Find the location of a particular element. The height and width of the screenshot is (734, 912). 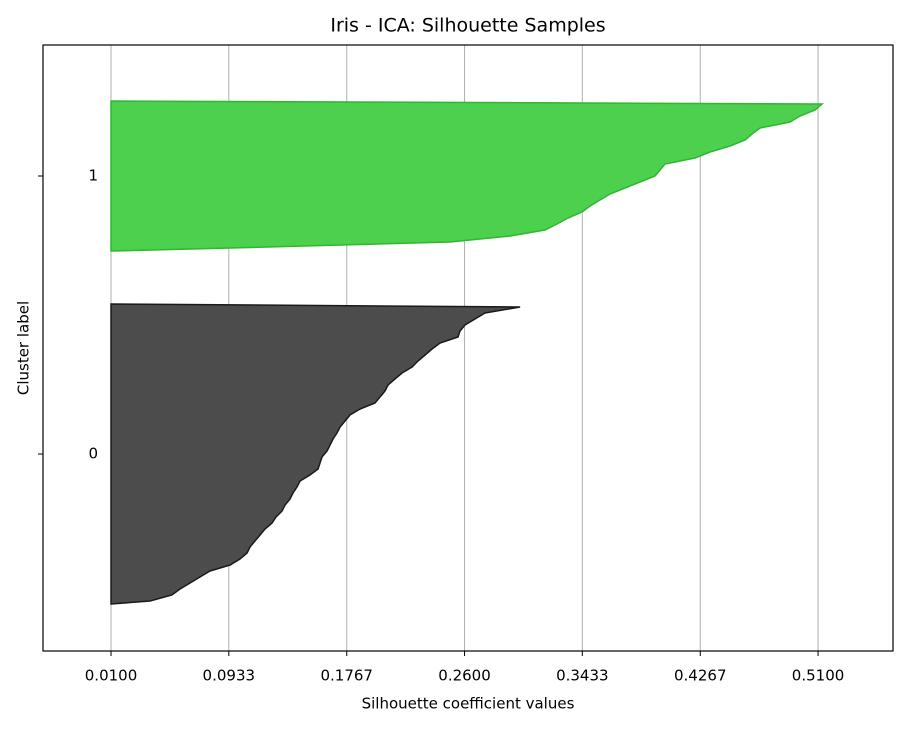

x-tick-label: 0.1767 is located at coordinates (346, 676).